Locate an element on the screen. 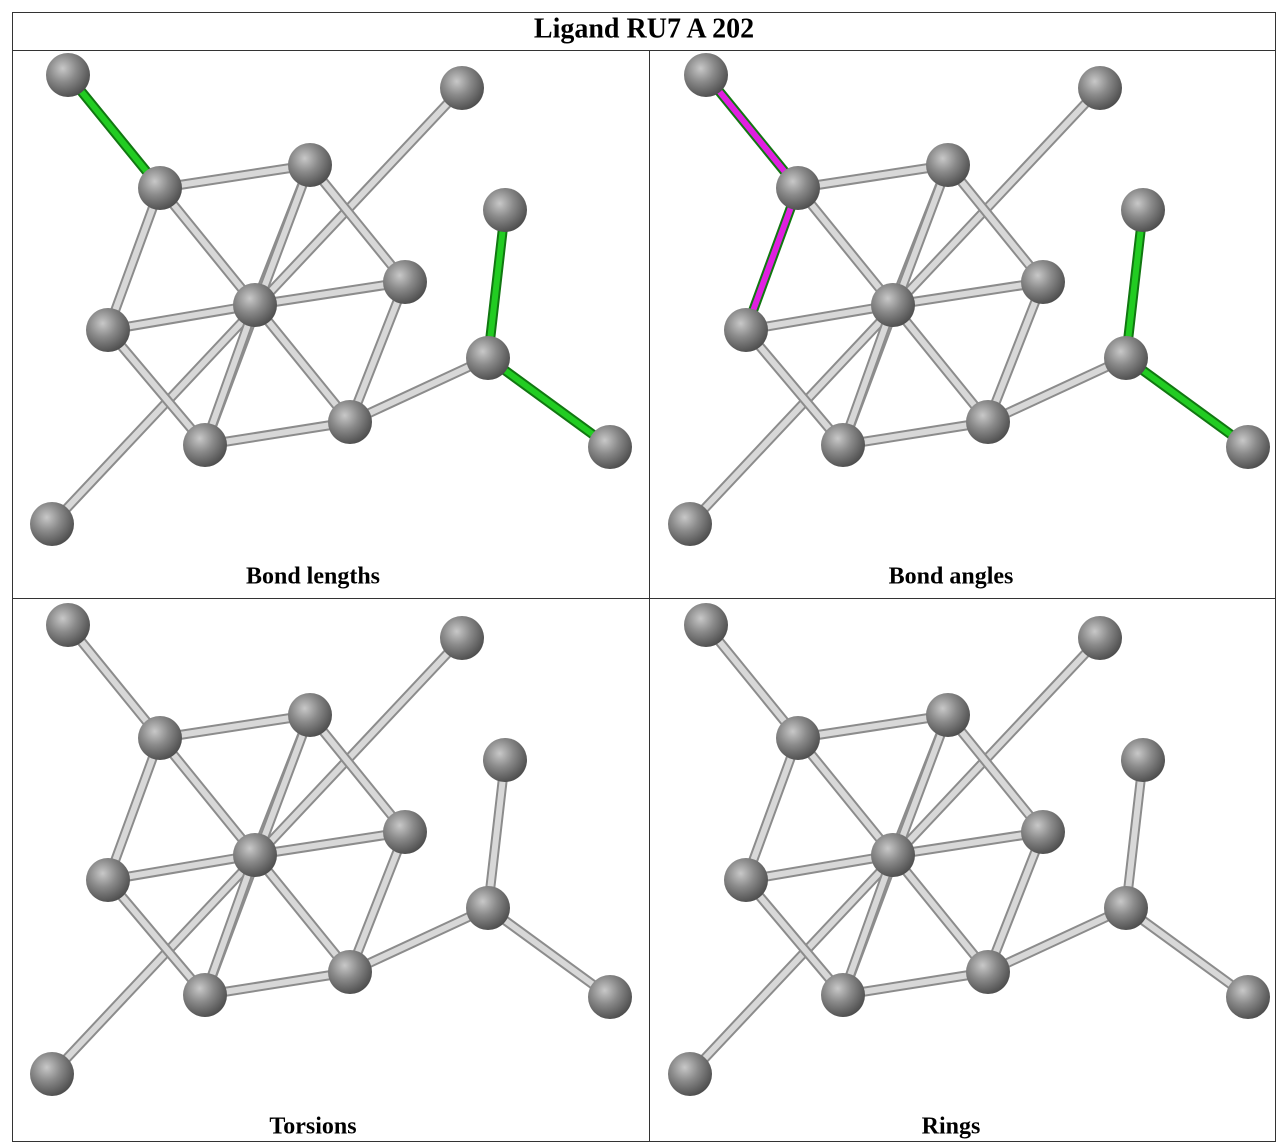  panel-caption: Rings is located at coordinates (951, 1127).